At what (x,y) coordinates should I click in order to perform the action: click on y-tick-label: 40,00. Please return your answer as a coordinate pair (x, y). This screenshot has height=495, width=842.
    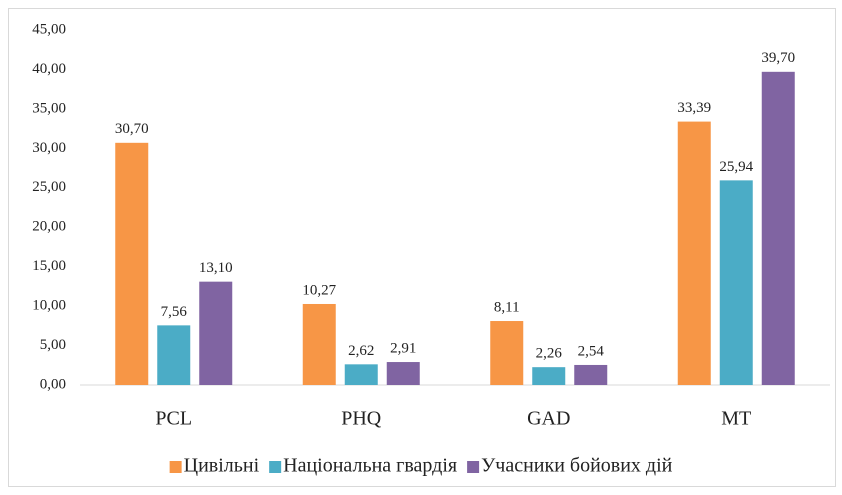
    Looking at the image, I should click on (49, 69).